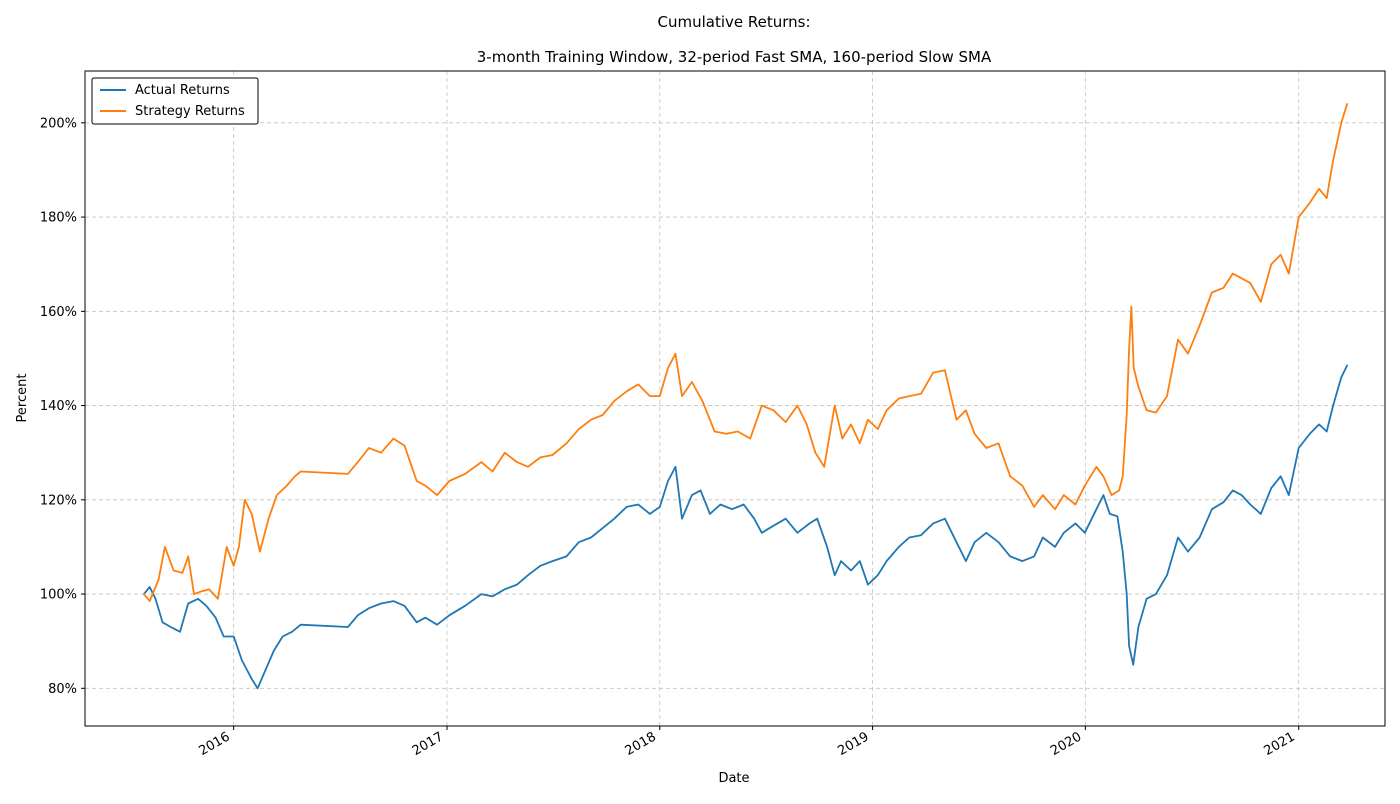 This screenshot has width=1400, height=804. I want to click on x-tick-label: 2018, so click(641, 744).